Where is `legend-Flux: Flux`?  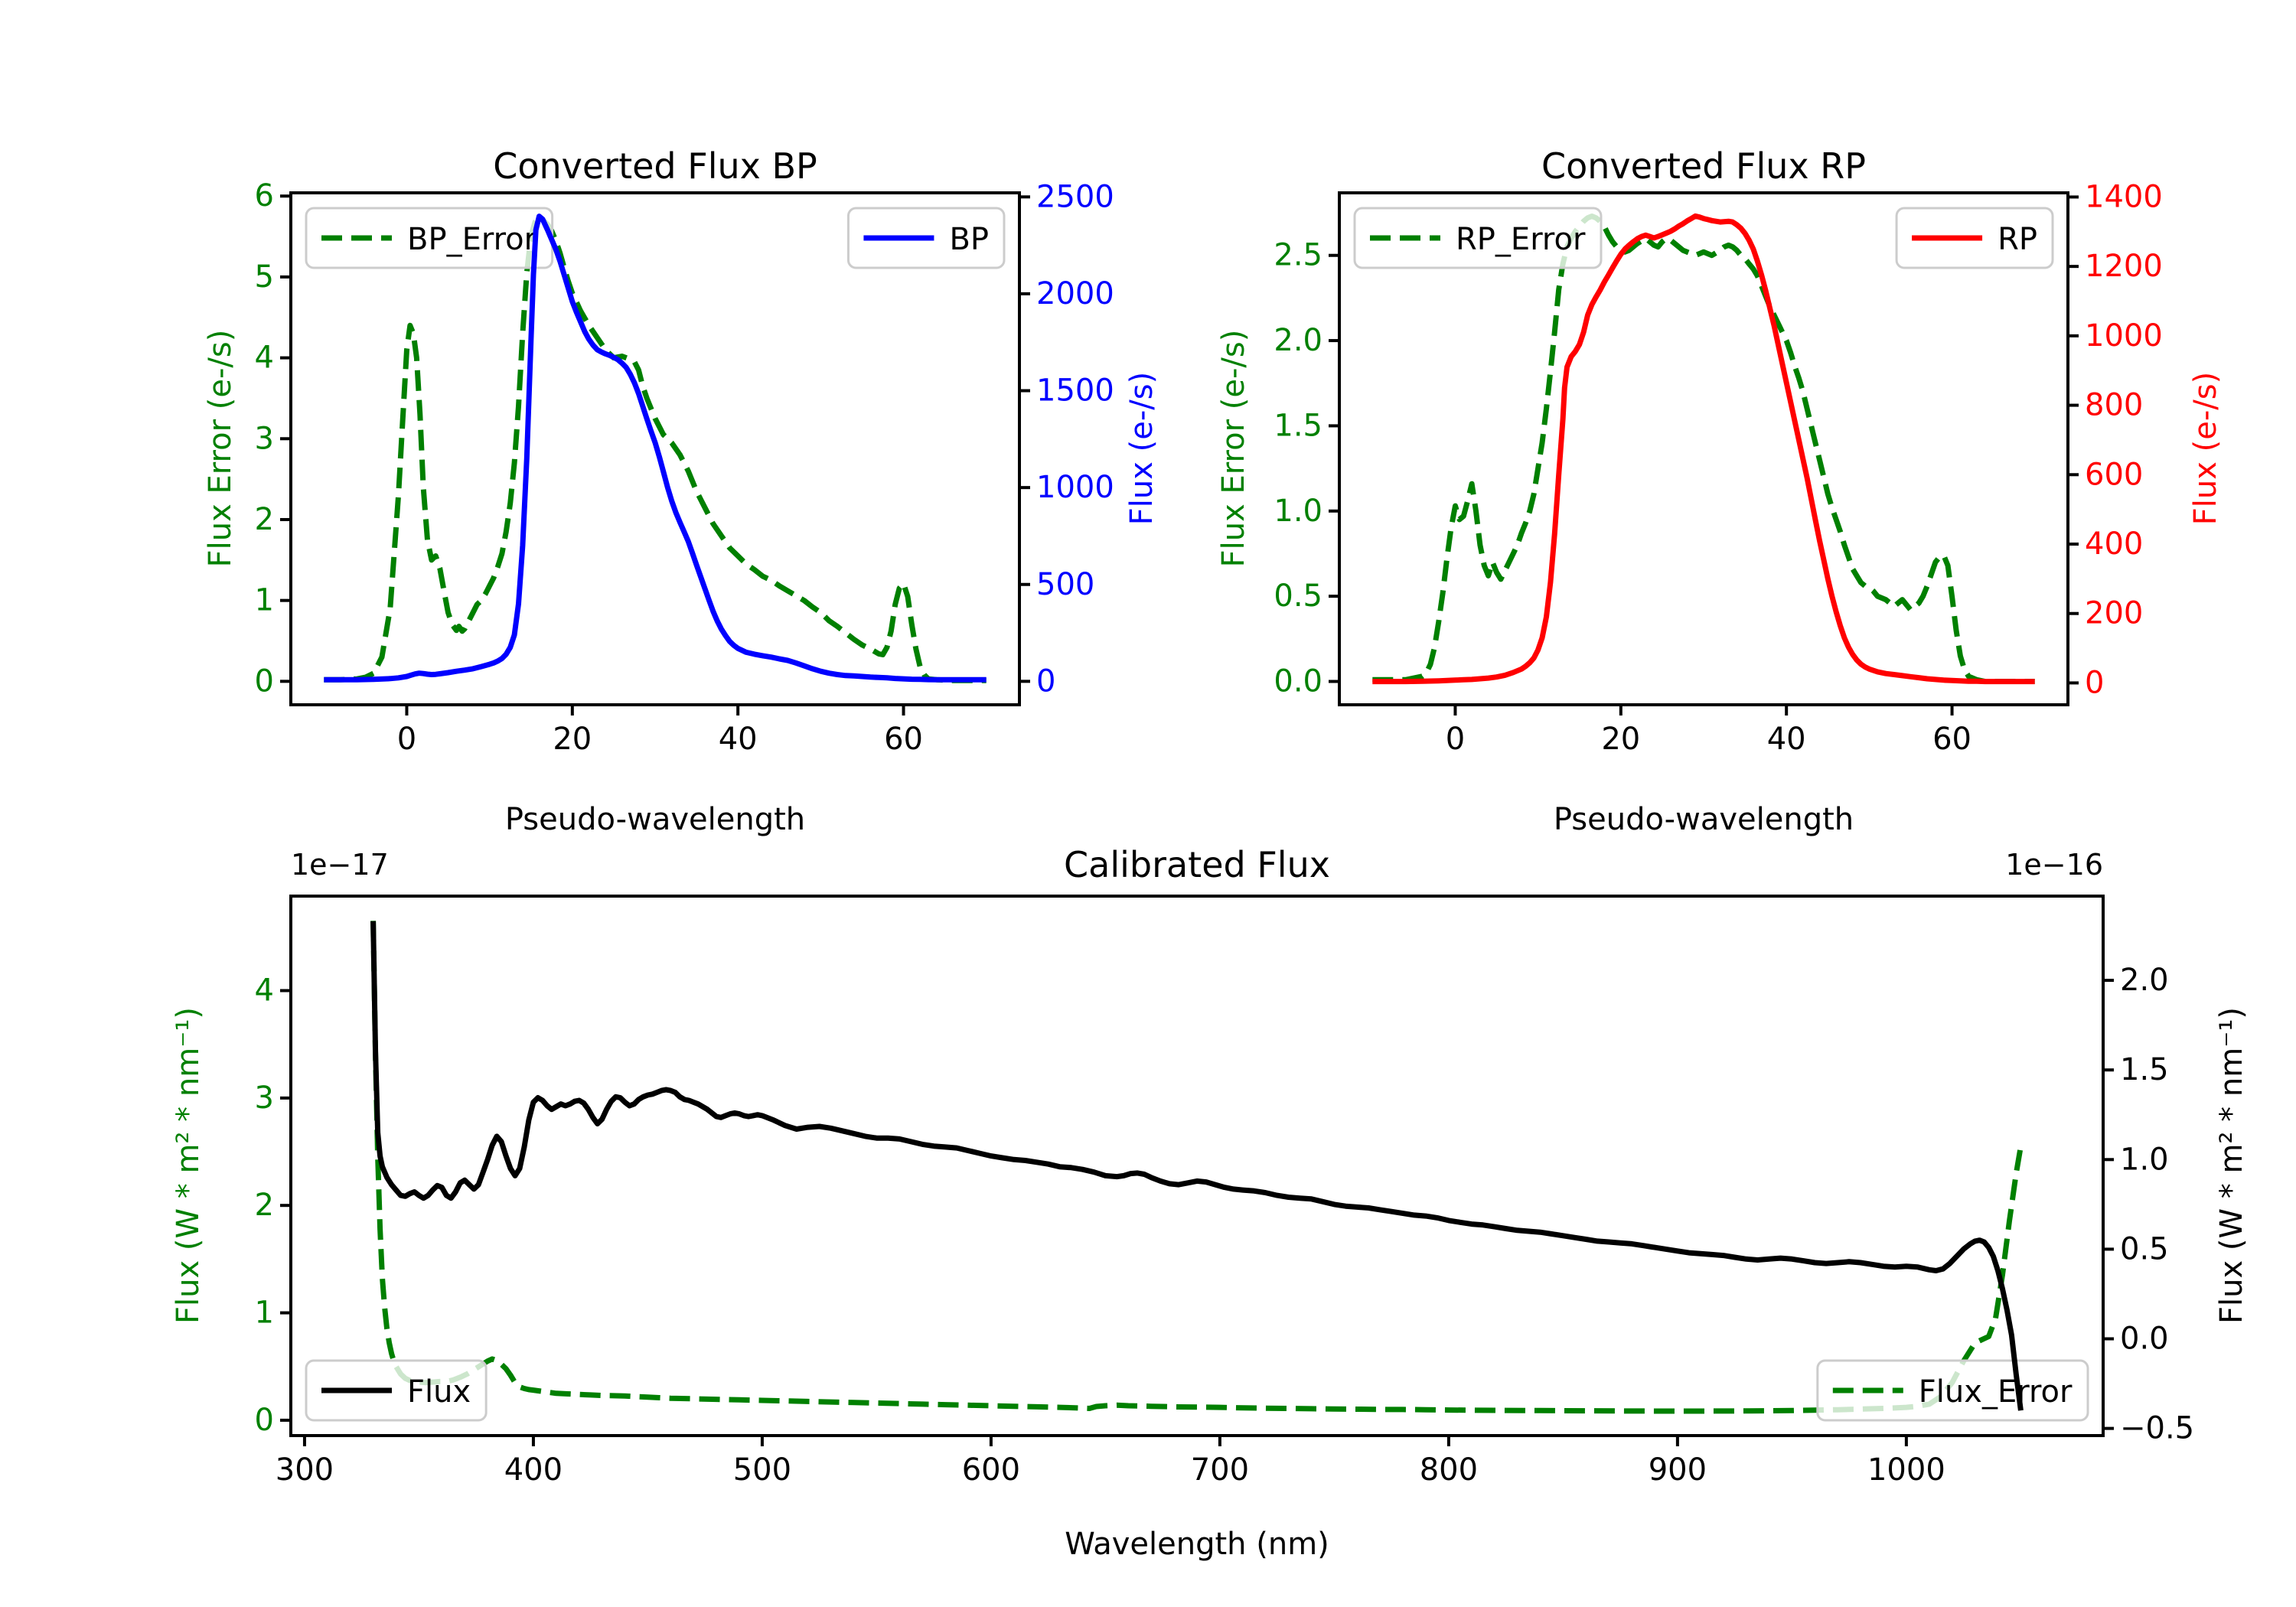 legend-Flux: Flux is located at coordinates (396, 1390).